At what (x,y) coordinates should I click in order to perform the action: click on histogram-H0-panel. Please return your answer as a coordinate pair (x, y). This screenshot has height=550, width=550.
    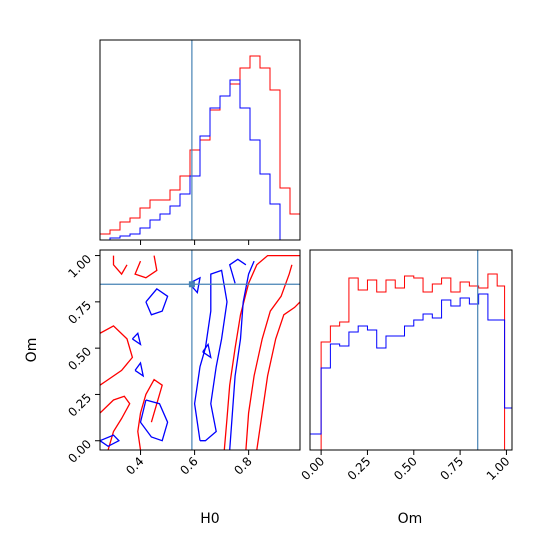
    Looking at the image, I should click on (200, 142).